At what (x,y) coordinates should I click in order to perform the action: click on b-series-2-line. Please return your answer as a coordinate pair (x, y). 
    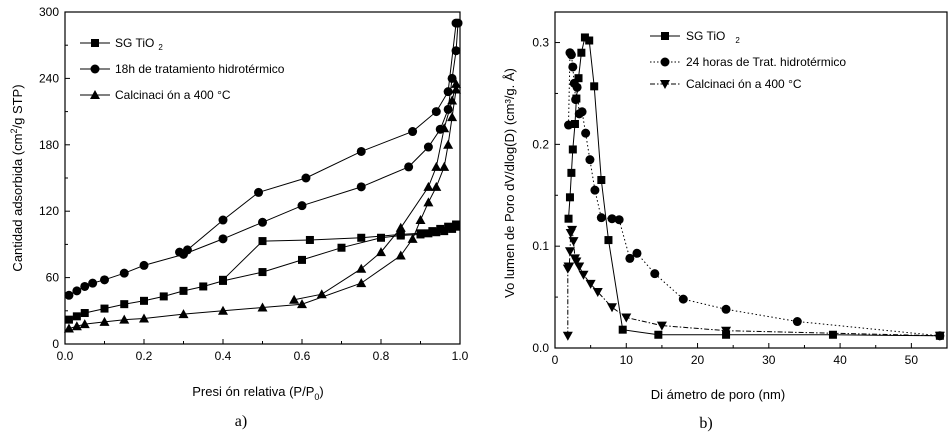
    Looking at the image, I should click on (753, 282).